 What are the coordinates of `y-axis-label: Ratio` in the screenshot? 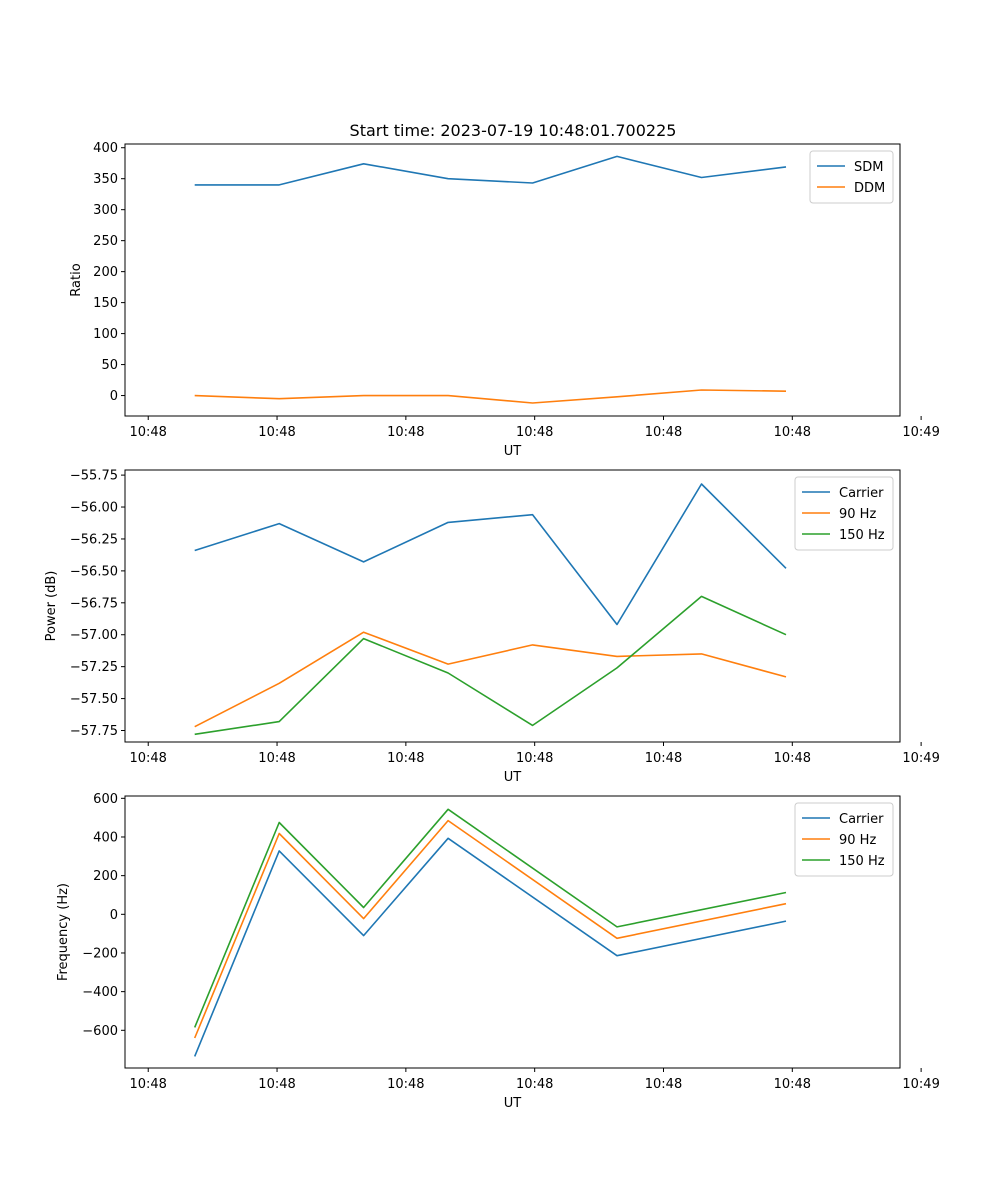 It's located at (76, 279).